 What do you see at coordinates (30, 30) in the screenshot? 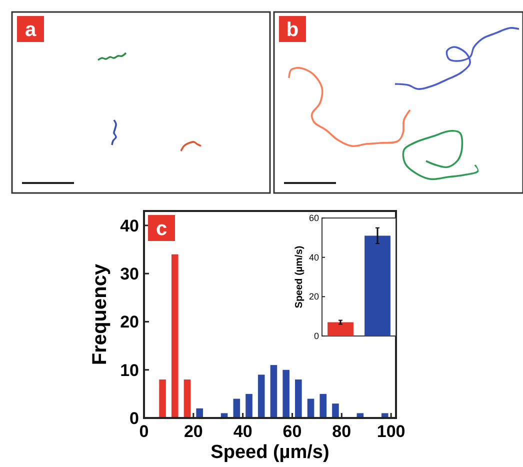
I see `text: a` at bounding box center [30, 30].